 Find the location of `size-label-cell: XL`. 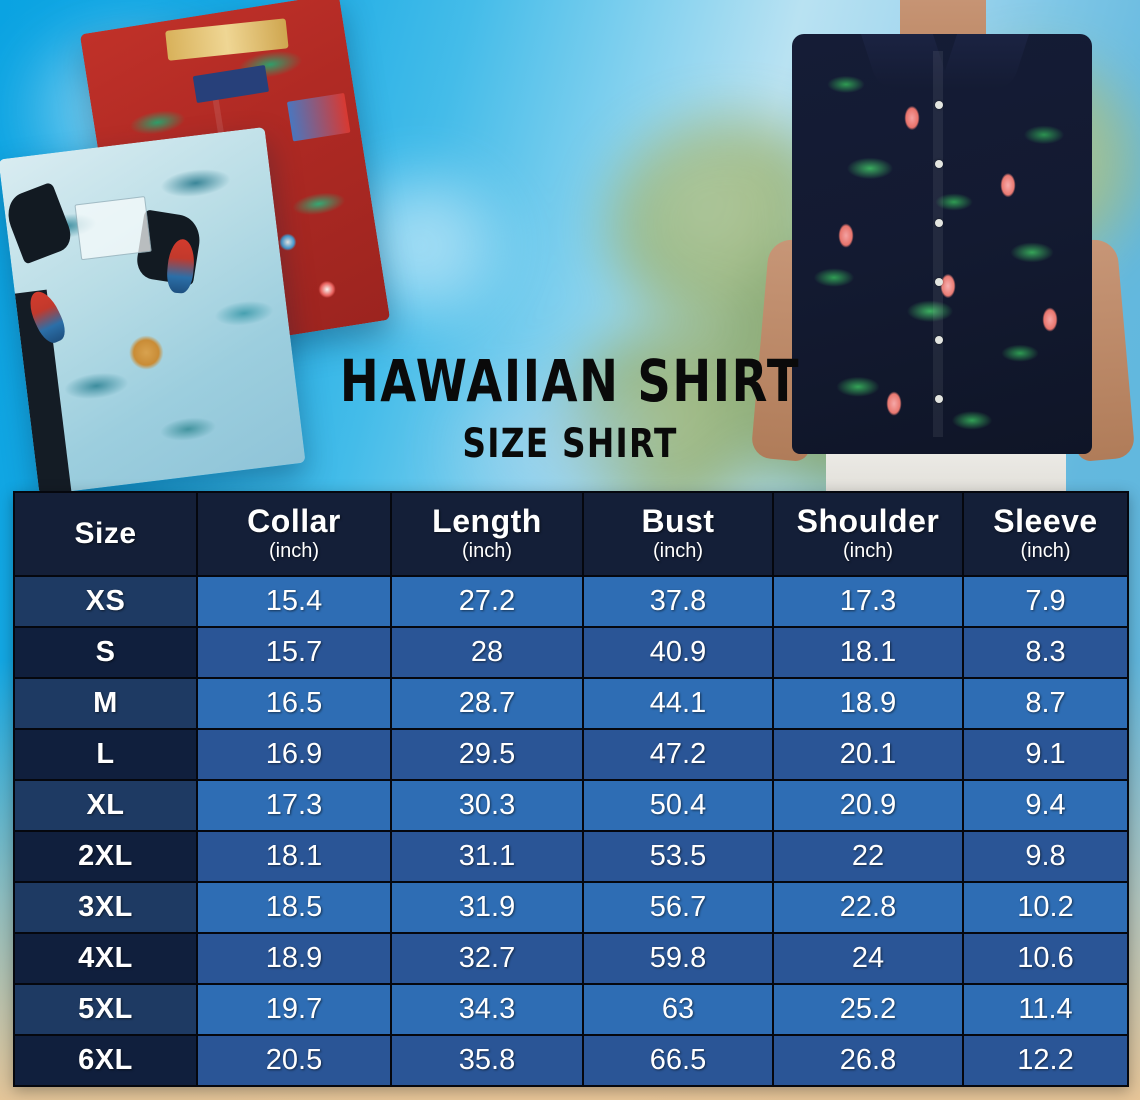

size-label-cell: XL is located at coordinates (105, 805).